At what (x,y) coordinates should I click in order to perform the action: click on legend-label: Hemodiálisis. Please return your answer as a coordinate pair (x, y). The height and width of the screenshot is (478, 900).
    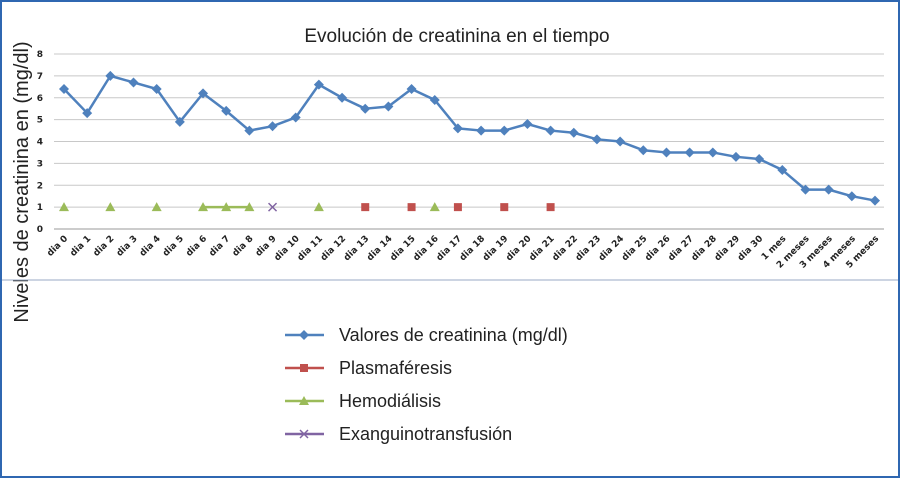
    Looking at the image, I should click on (390, 401).